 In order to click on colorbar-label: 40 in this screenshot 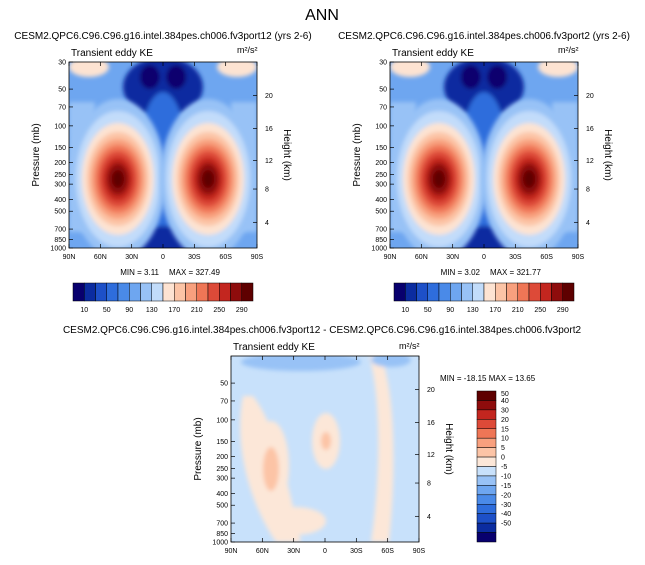, I will do `click(505, 401)`.